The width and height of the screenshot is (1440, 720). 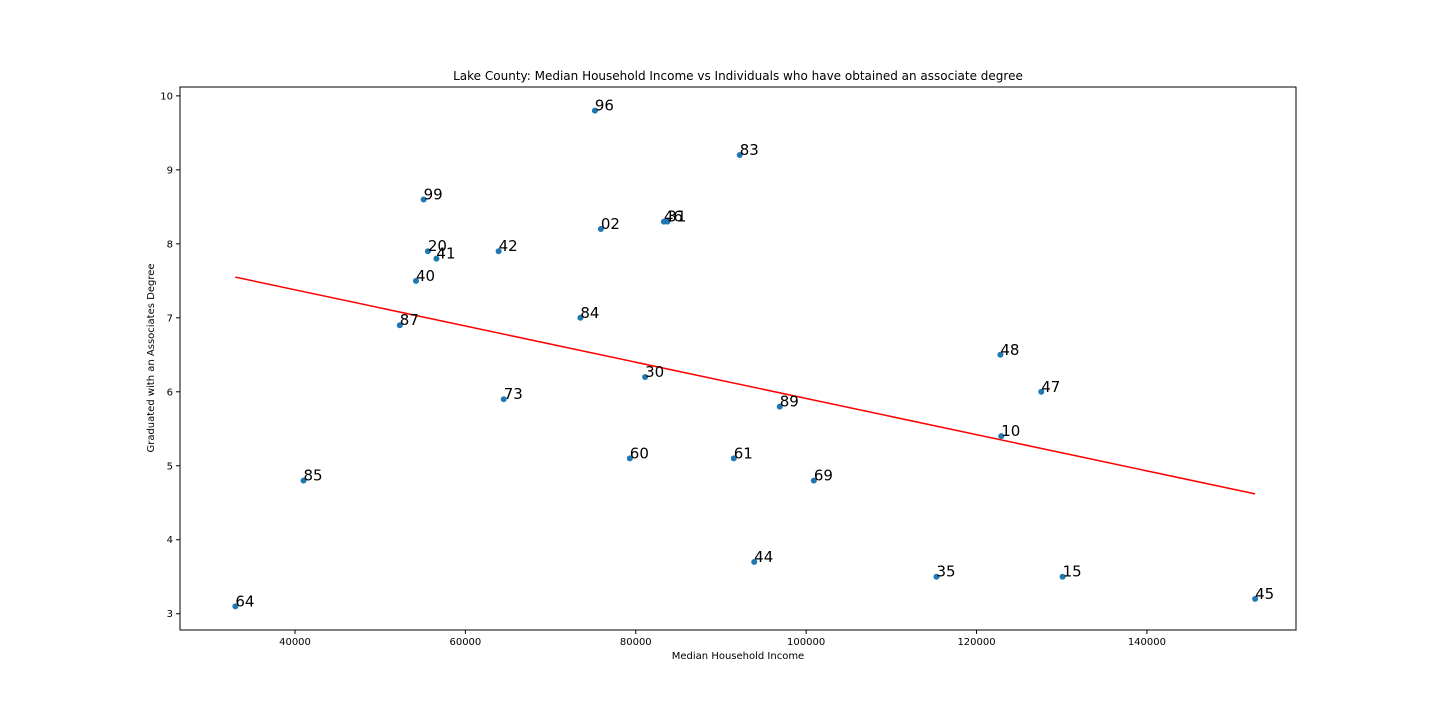 What do you see at coordinates (170, 392) in the screenshot?
I see `y-tick-label: 6` at bounding box center [170, 392].